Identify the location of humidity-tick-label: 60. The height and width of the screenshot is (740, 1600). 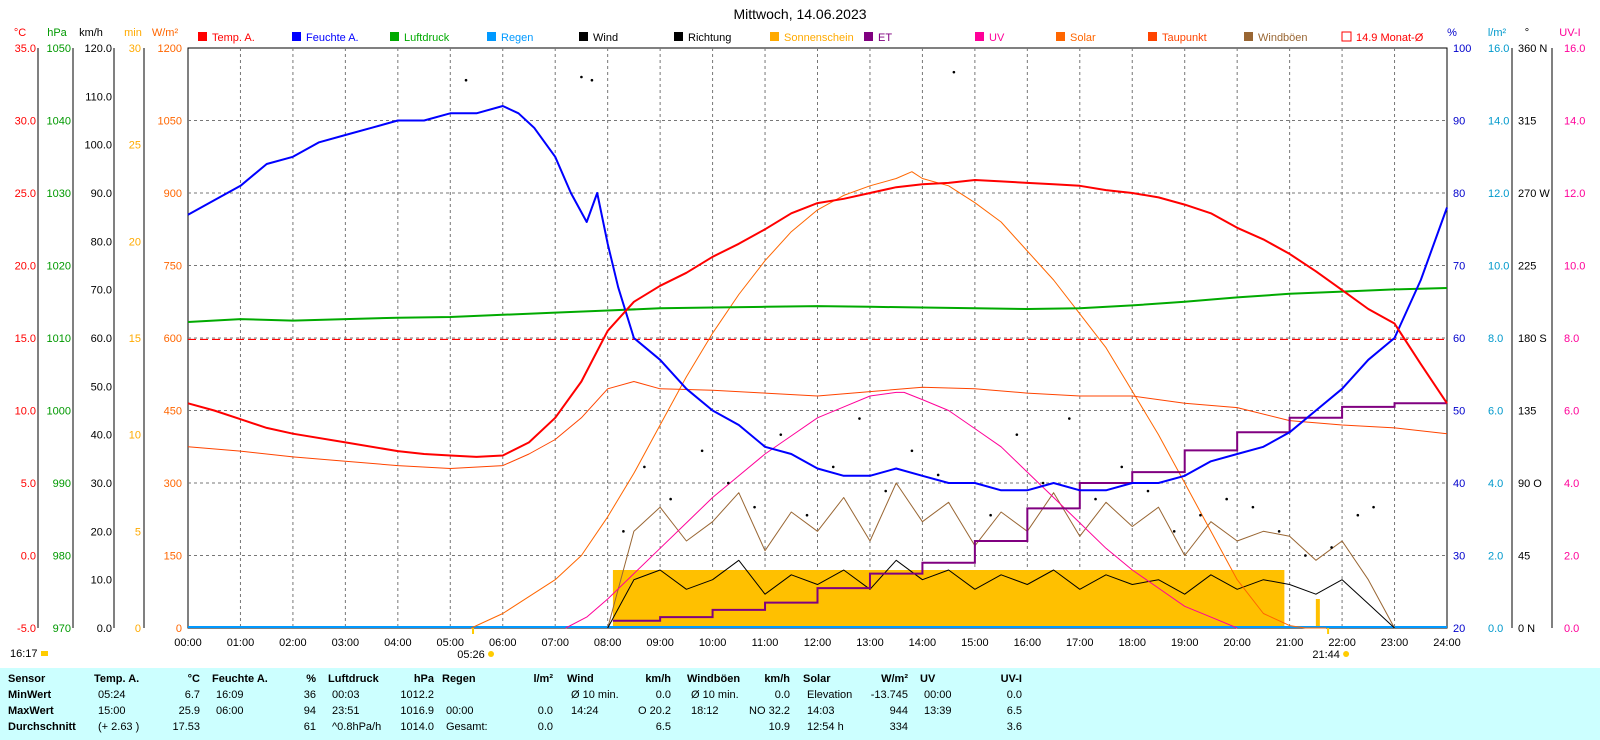
(1459, 339).